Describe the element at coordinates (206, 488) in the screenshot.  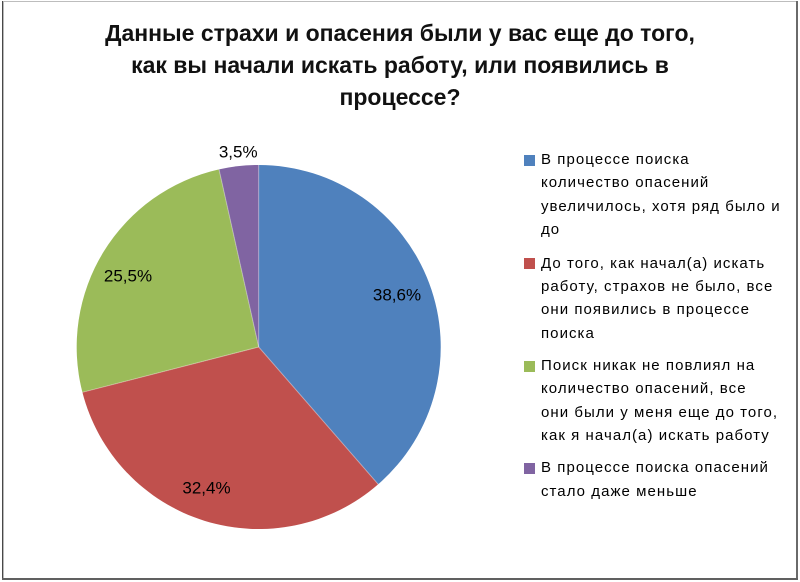
I see `svg-text: 32,4%` at that location.